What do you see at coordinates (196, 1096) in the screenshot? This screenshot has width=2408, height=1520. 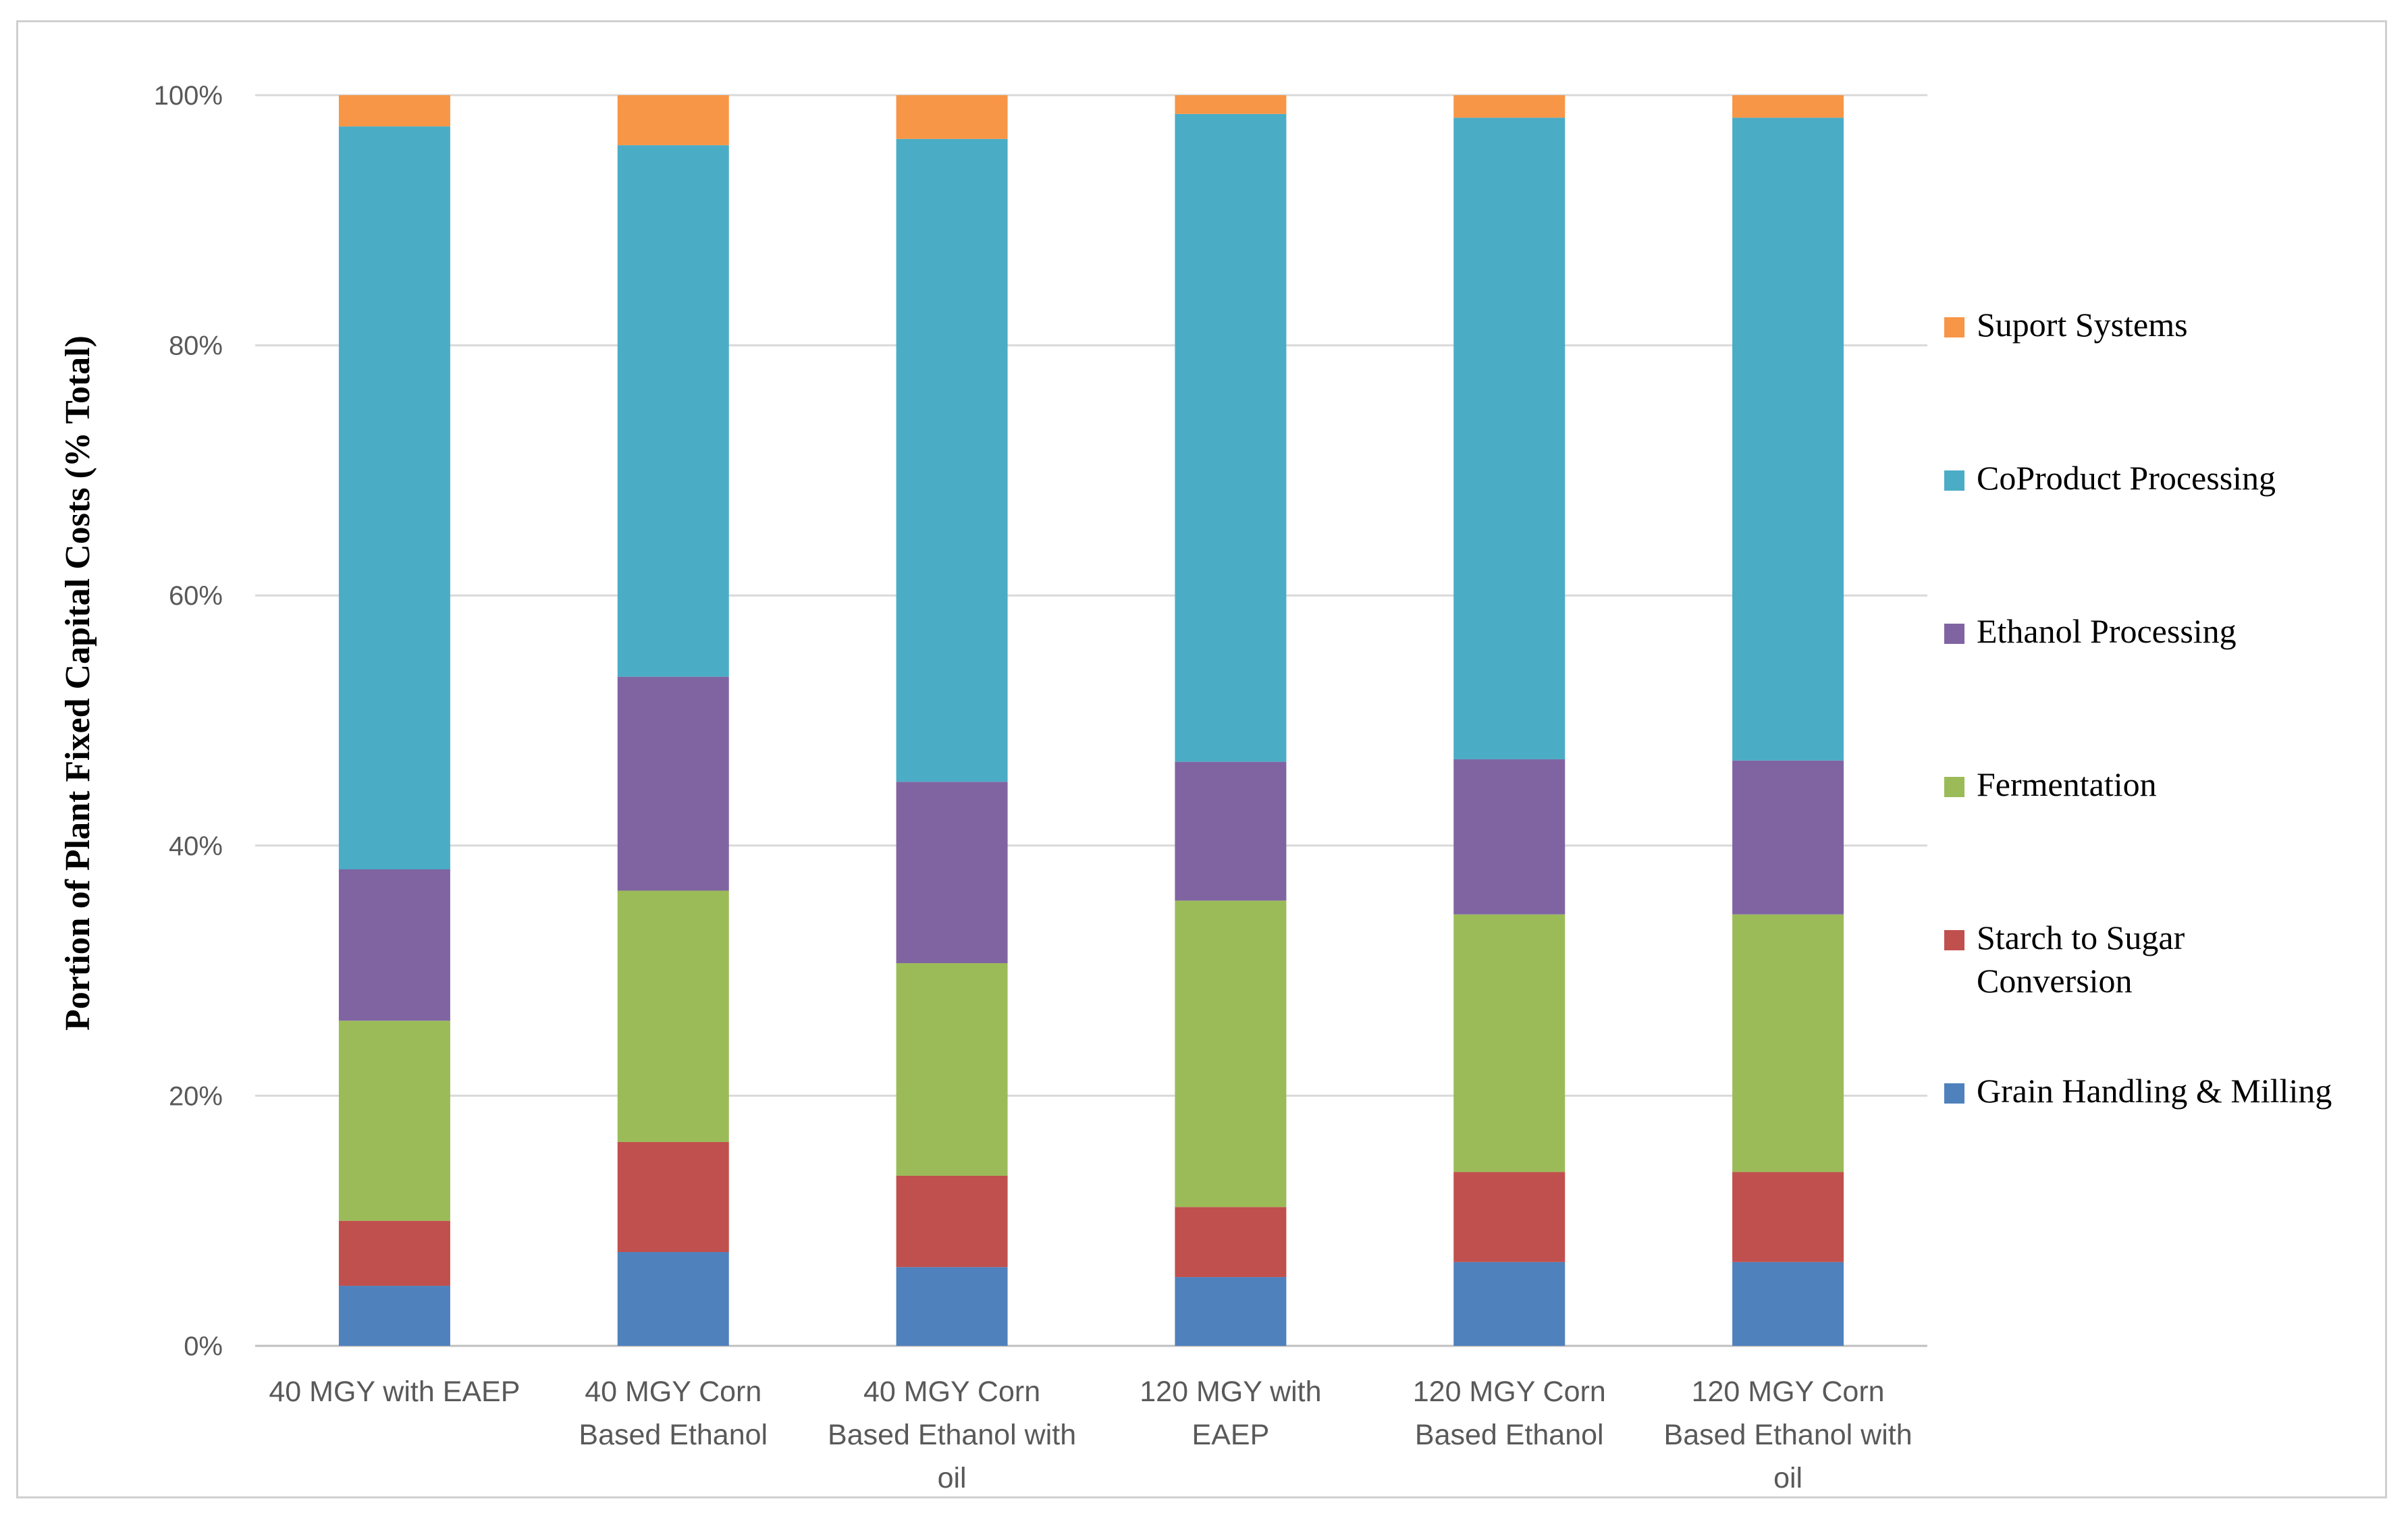 I see `y-tick-label: 20%` at bounding box center [196, 1096].